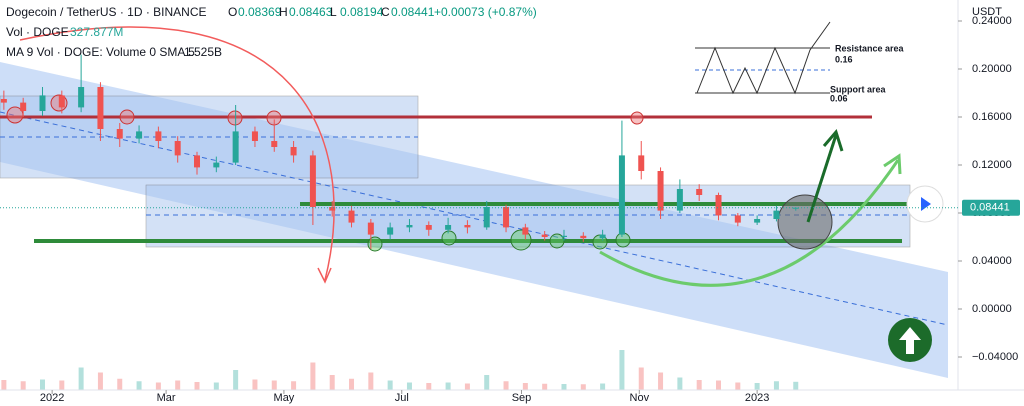 The width and height of the screenshot is (1024, 406). I want to click on ohlc-value: 0.08441, so click(413, 12).